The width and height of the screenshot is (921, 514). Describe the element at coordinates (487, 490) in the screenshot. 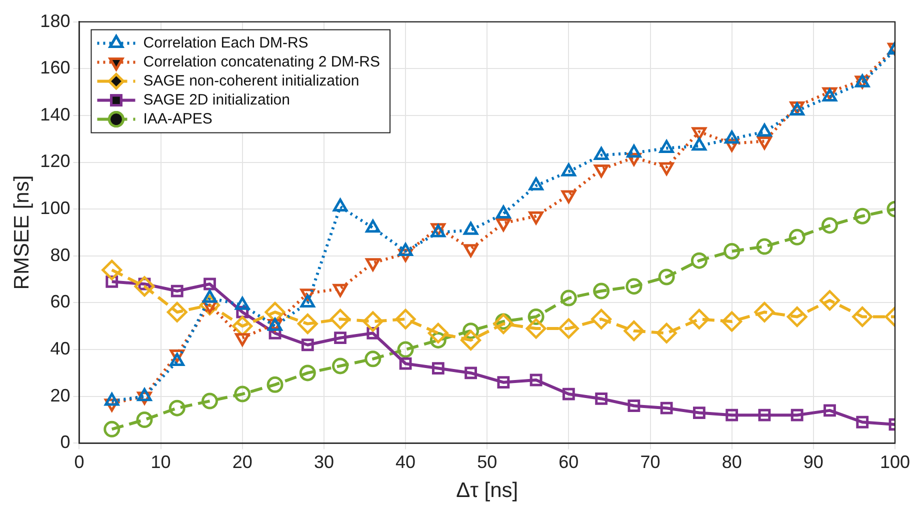

I see `x-axis-title: Δτ [ns]` at that location.